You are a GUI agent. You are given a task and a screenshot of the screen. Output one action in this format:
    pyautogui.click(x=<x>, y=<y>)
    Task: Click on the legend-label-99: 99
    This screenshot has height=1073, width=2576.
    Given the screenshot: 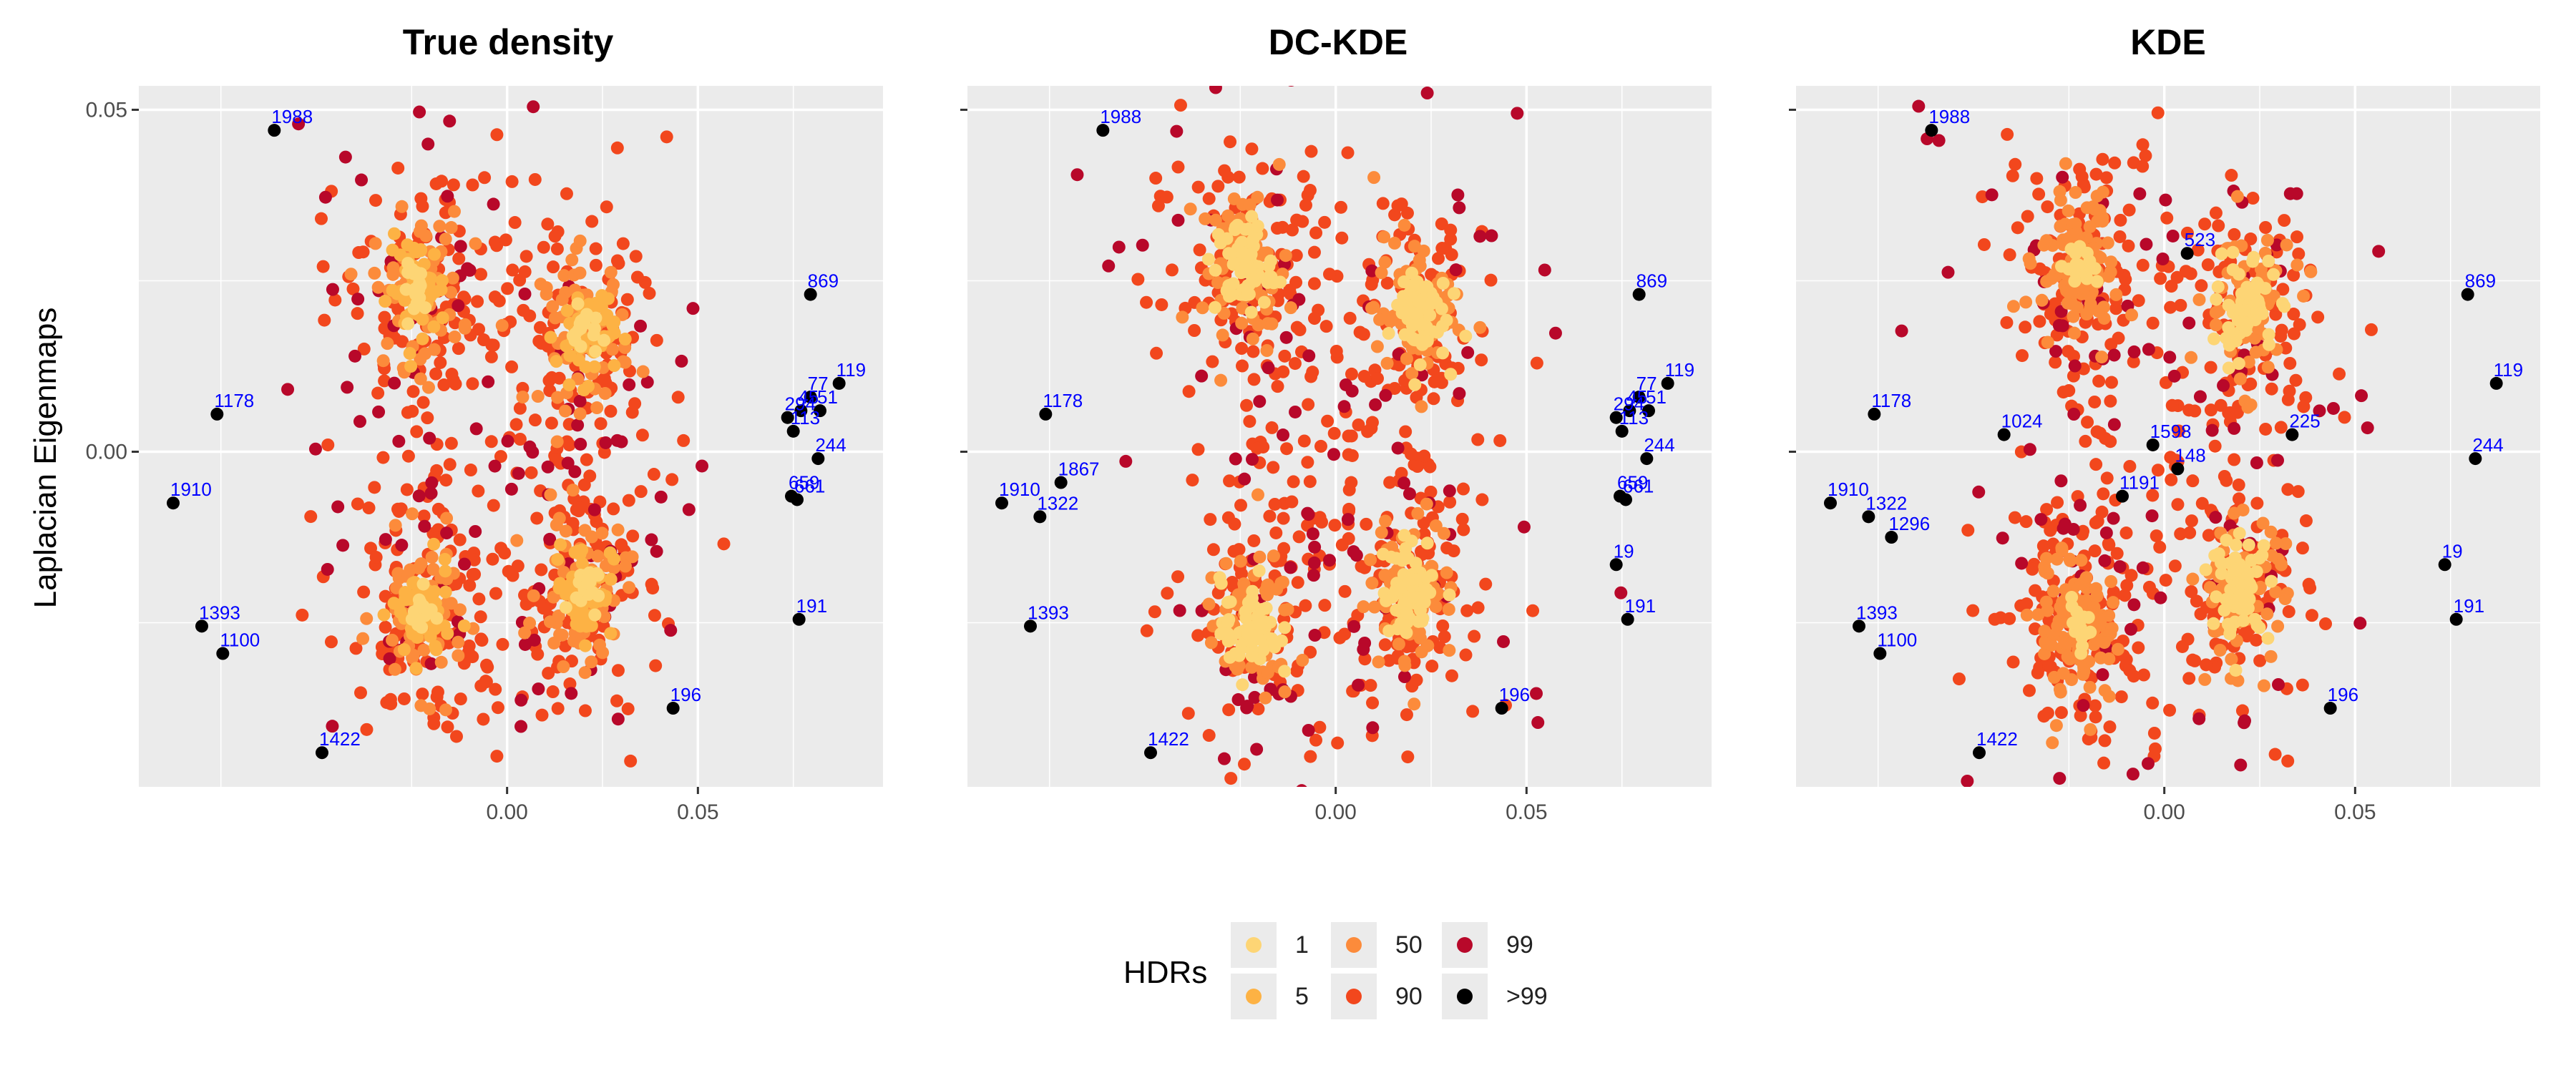 What is the action you would take?
    pyautogui.click(x=1519, y=945)
    